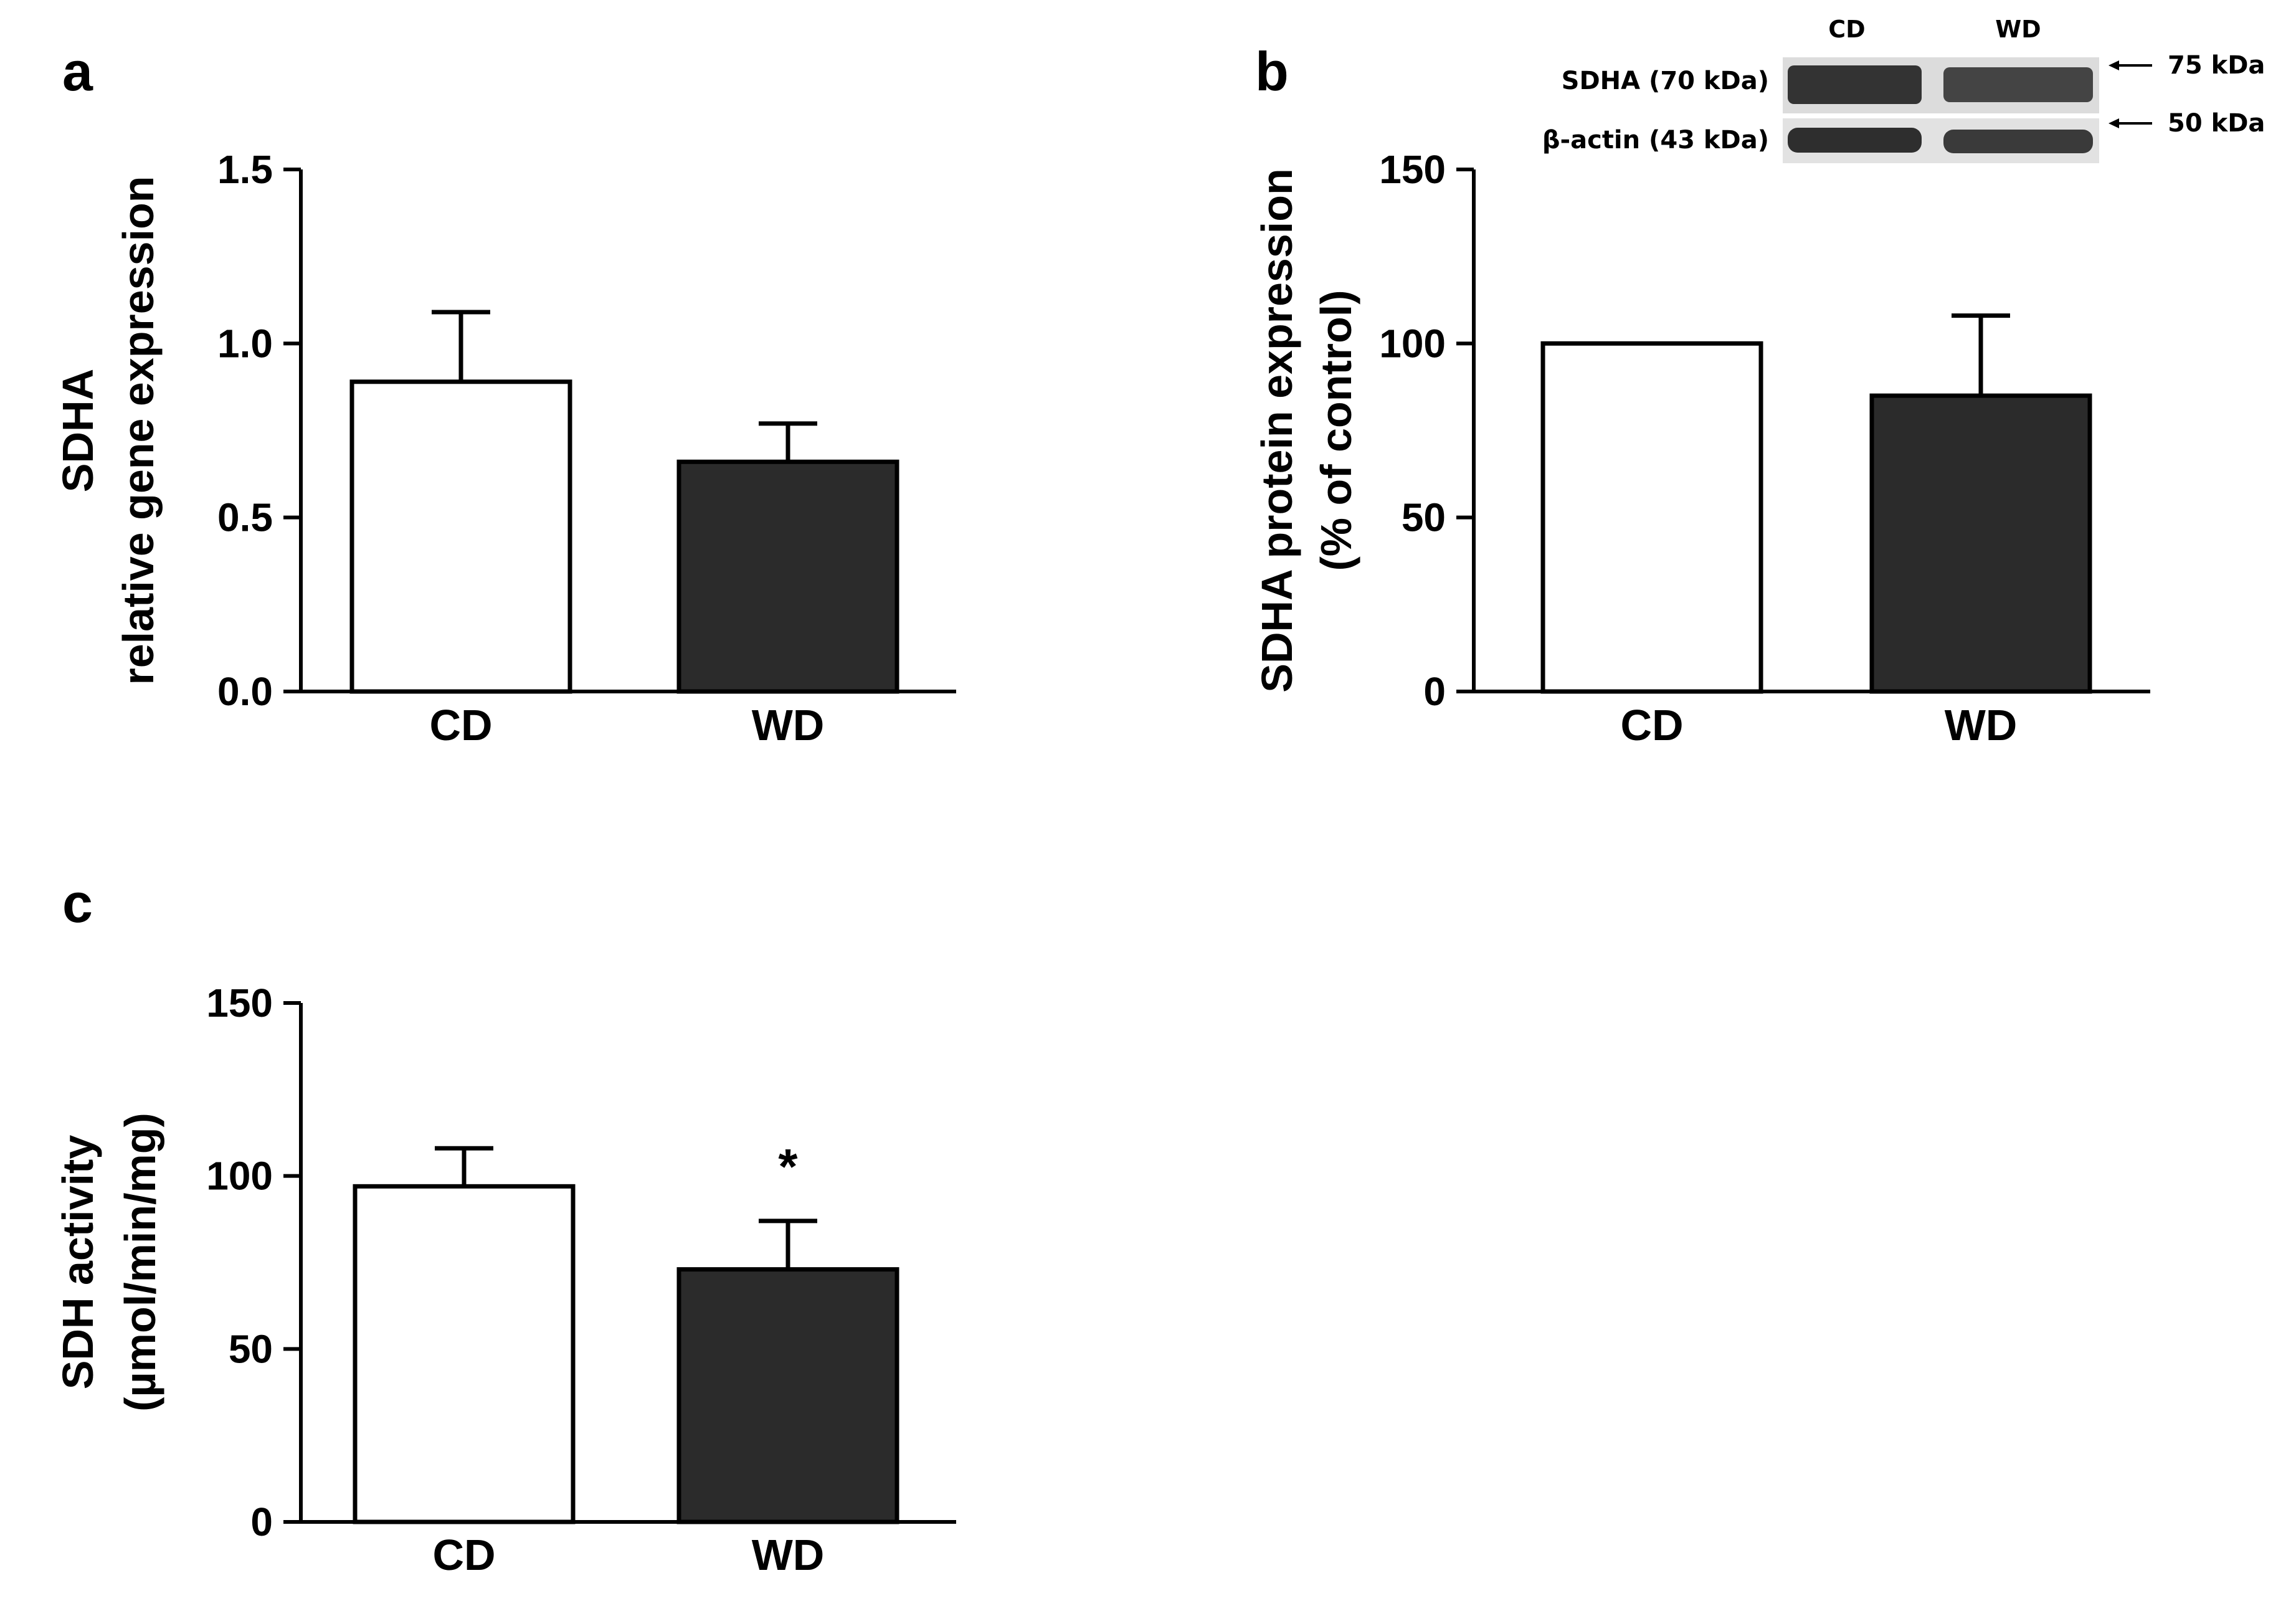 Image resolution: width=2296 pixels, height=1611 pixels. I want to click on blot-row-label-sdha: SDHA (70 kDa), so click(1665, 81).